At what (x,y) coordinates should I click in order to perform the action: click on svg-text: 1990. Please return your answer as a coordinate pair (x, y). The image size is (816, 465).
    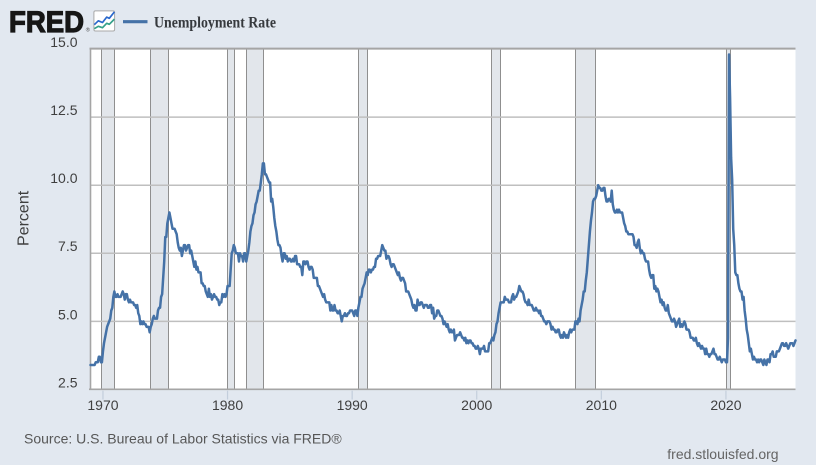
    Looking at the image, I should click on (352, 405).